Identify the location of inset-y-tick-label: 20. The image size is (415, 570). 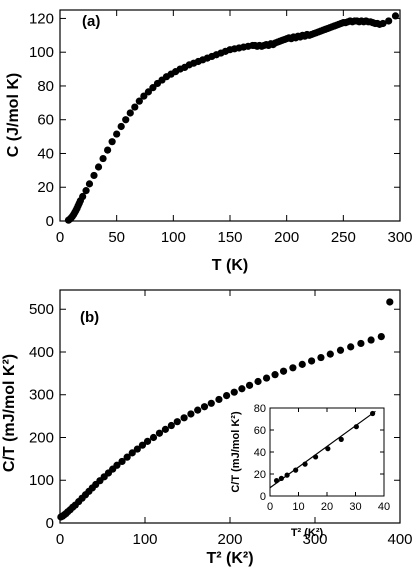
(260, 475).